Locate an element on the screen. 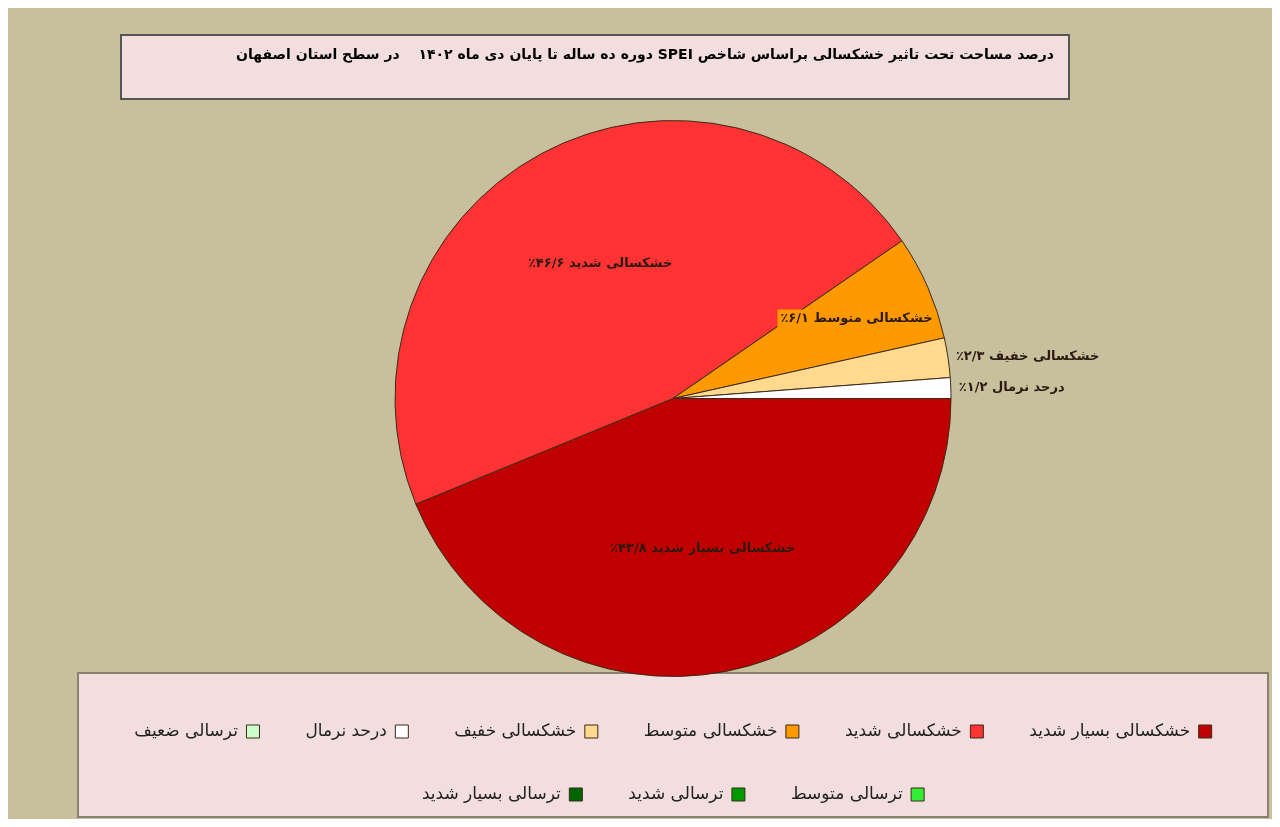 Image resolution: width=1280 pixels, height=827 pixels. legend-label: خشکسالی خفیف is located at coordinates (515, 729).